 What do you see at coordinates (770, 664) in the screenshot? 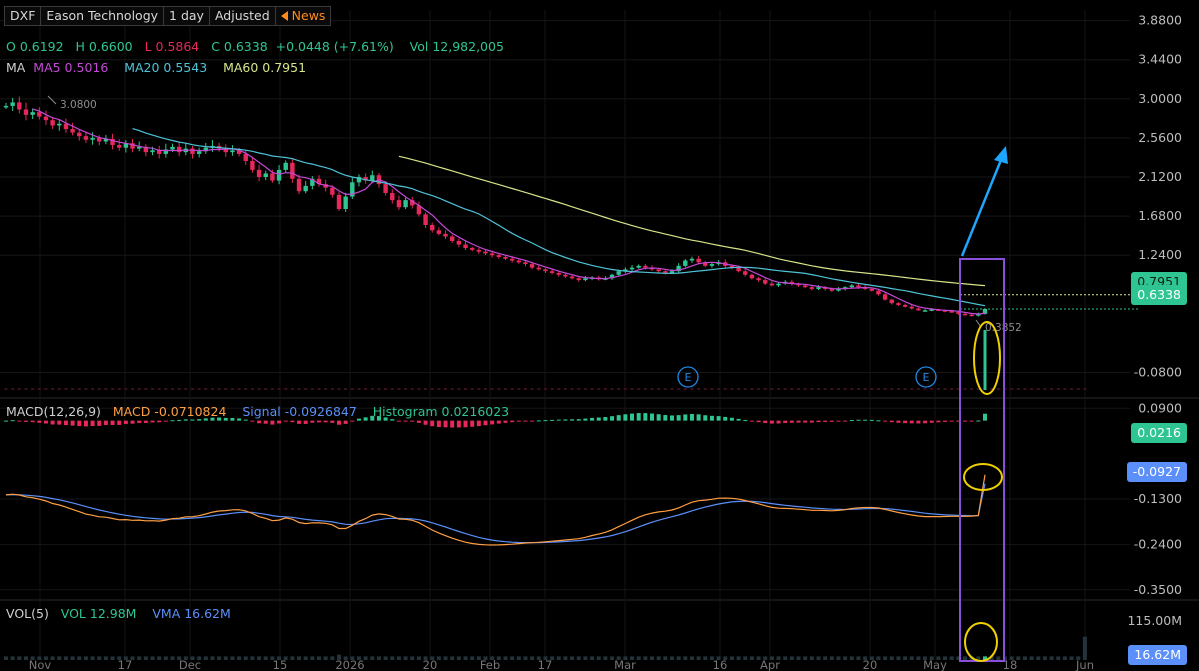
I see `x-axis-tick: Apr` at bounding box center [770, 664].